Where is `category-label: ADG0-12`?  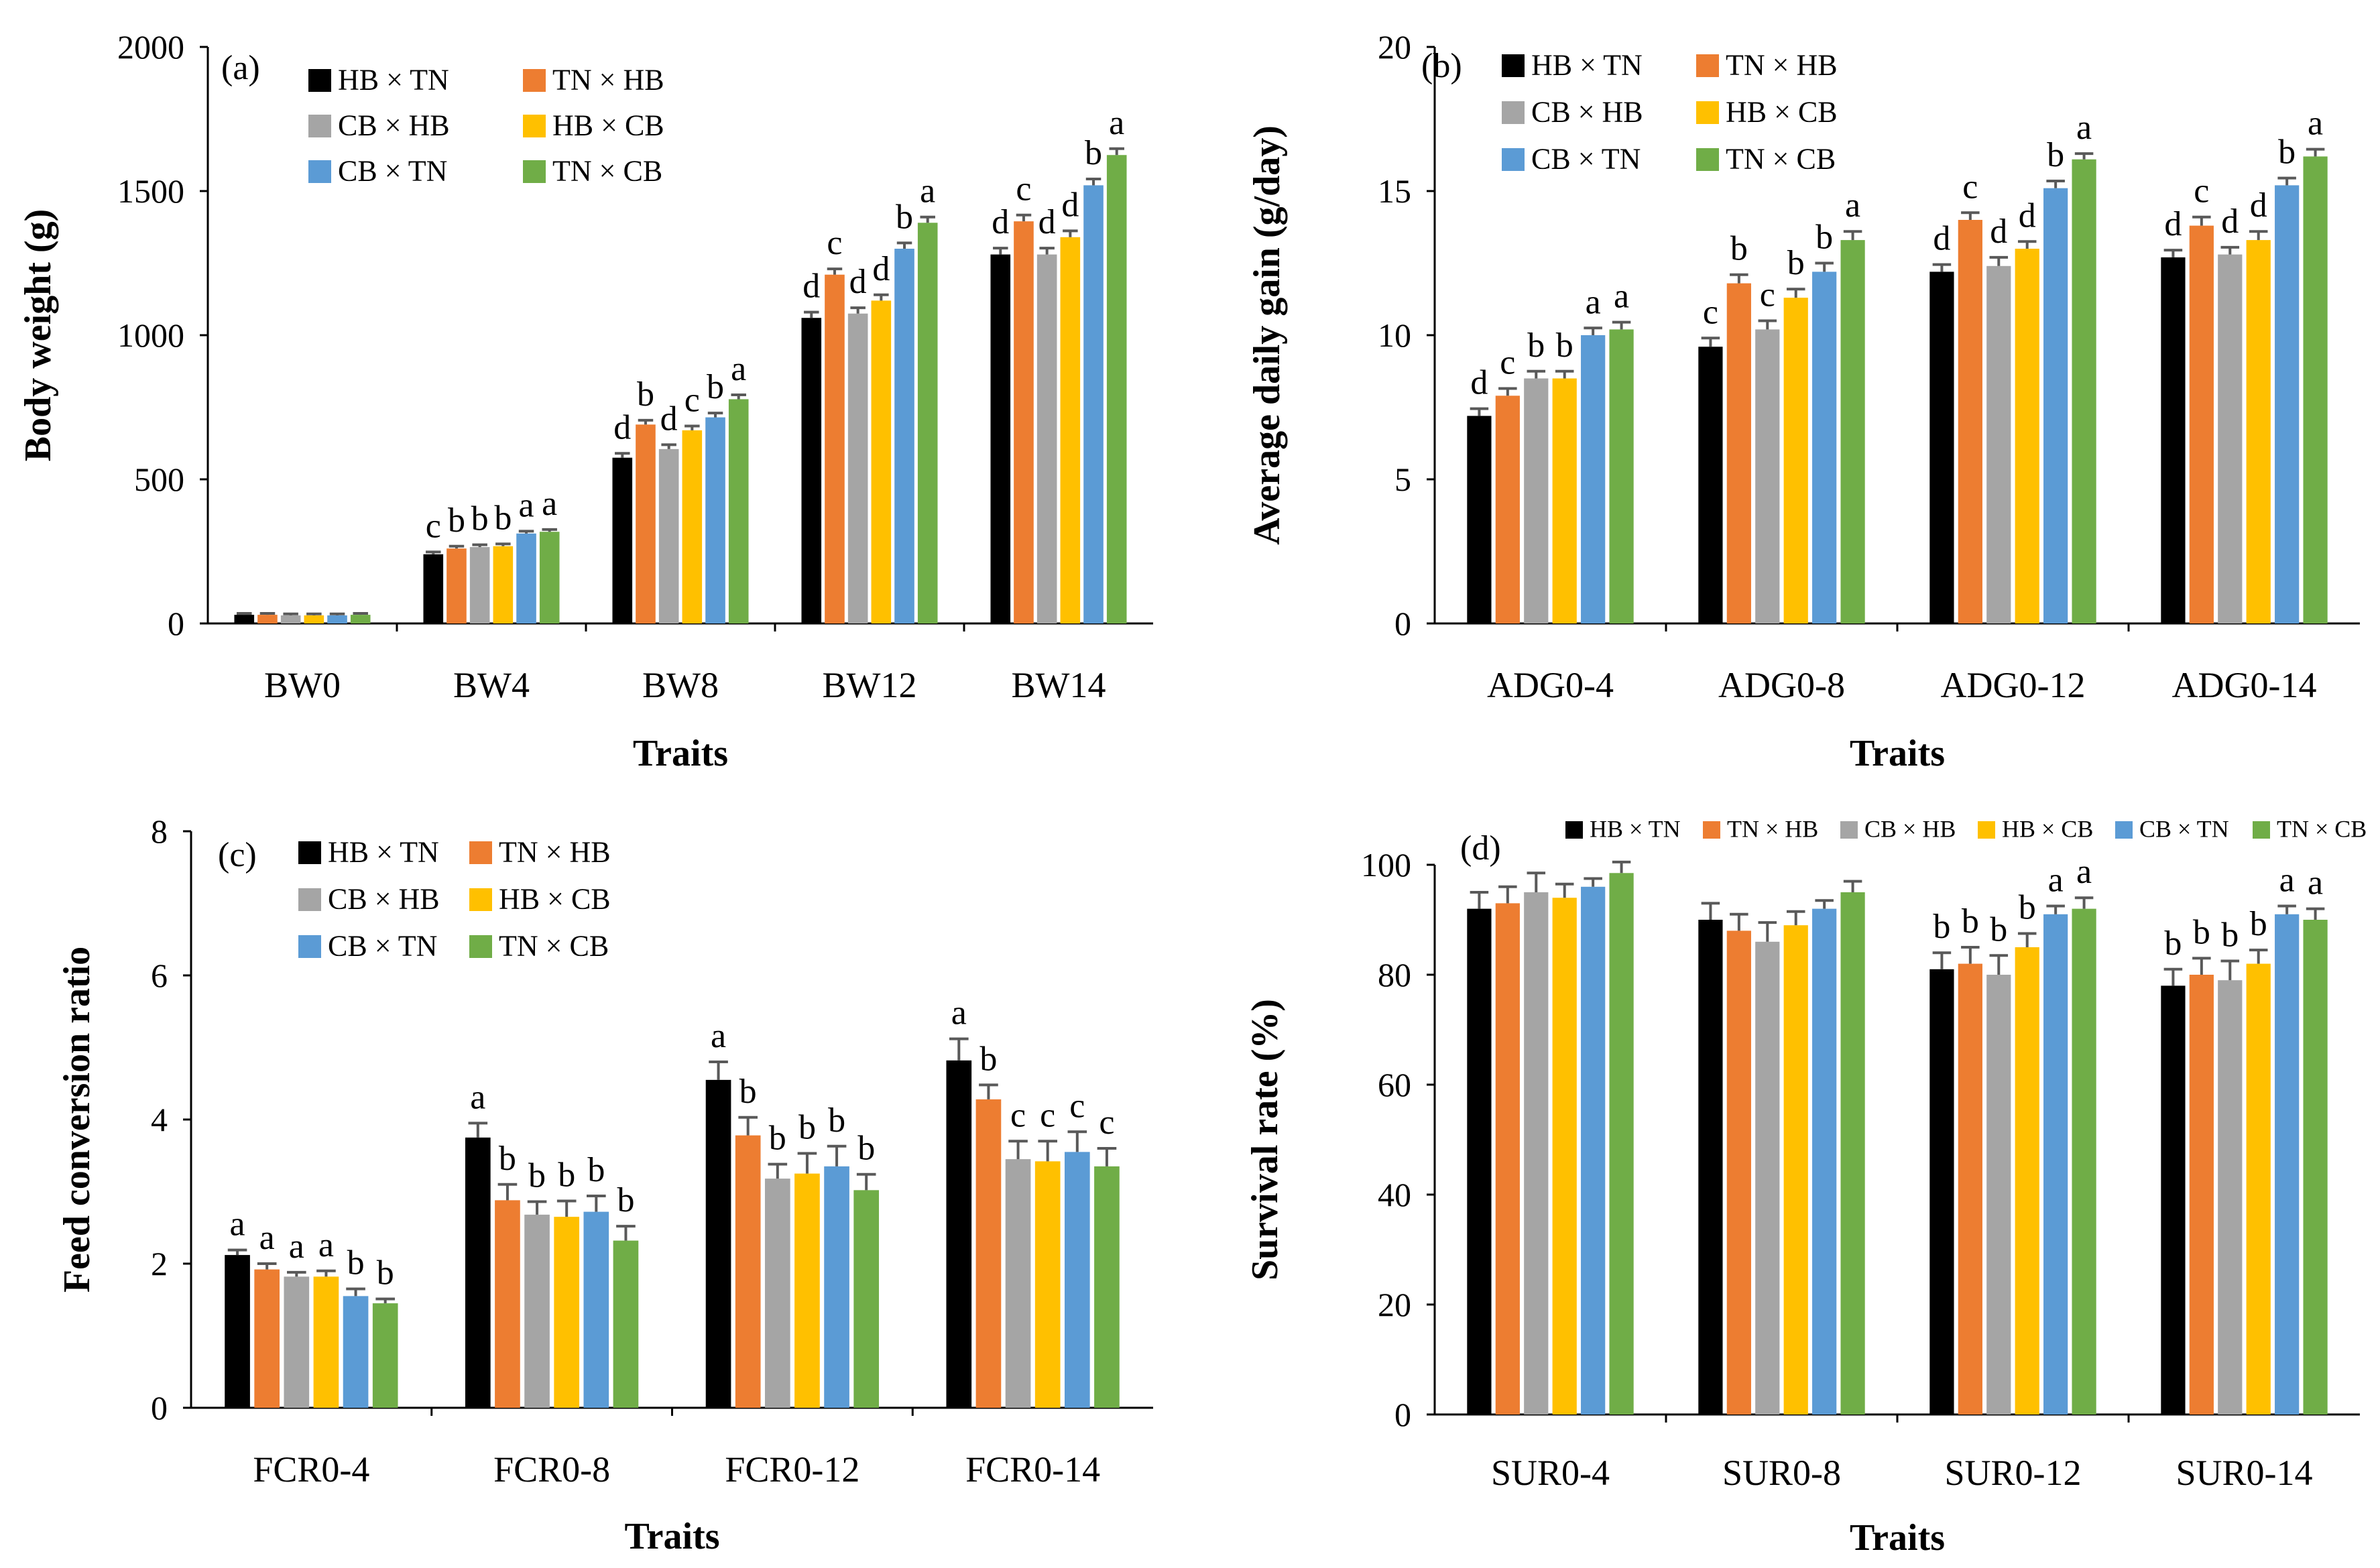 category-label: ADG0-12 is located at coordinates (2013, 685).